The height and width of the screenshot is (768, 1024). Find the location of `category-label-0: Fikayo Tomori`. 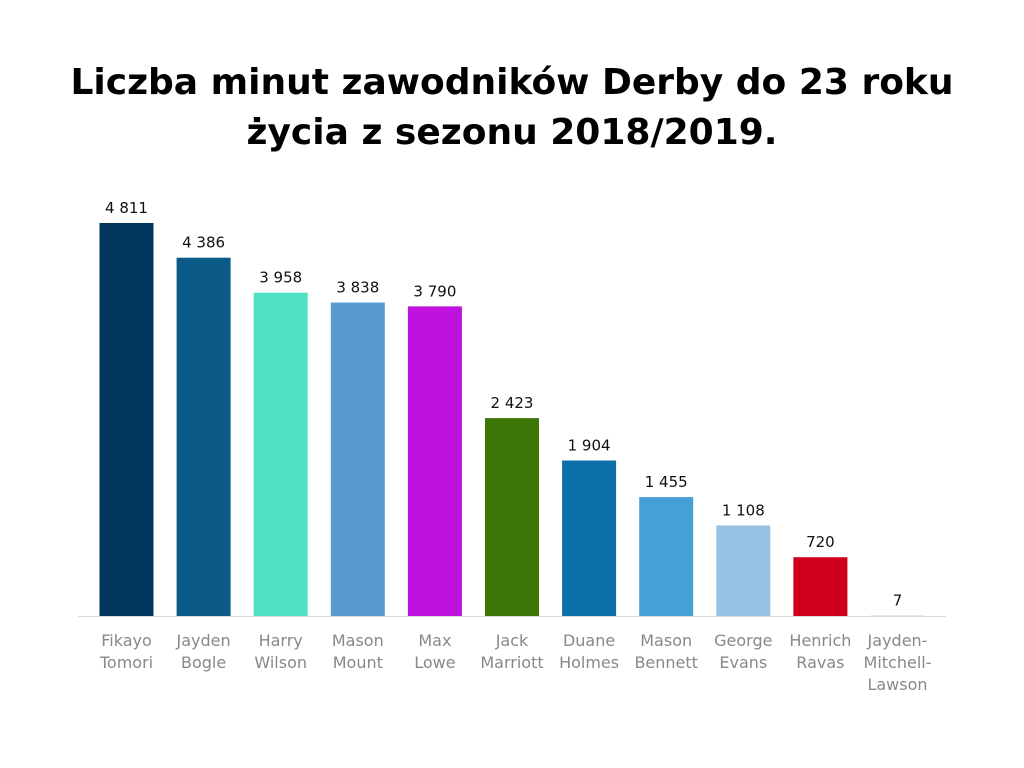

category-label-0: Fikayo Tomori is located at coordinates (126, 651).